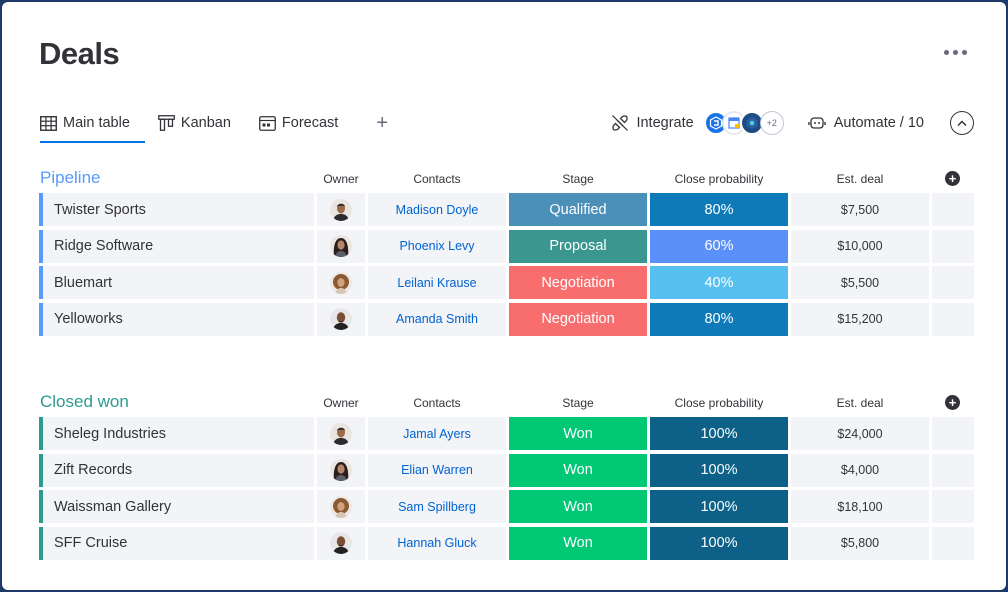 This screenshot has height=592, width=1008. I want to click on estimated-deal-value: $10,000, so click(860, 246).